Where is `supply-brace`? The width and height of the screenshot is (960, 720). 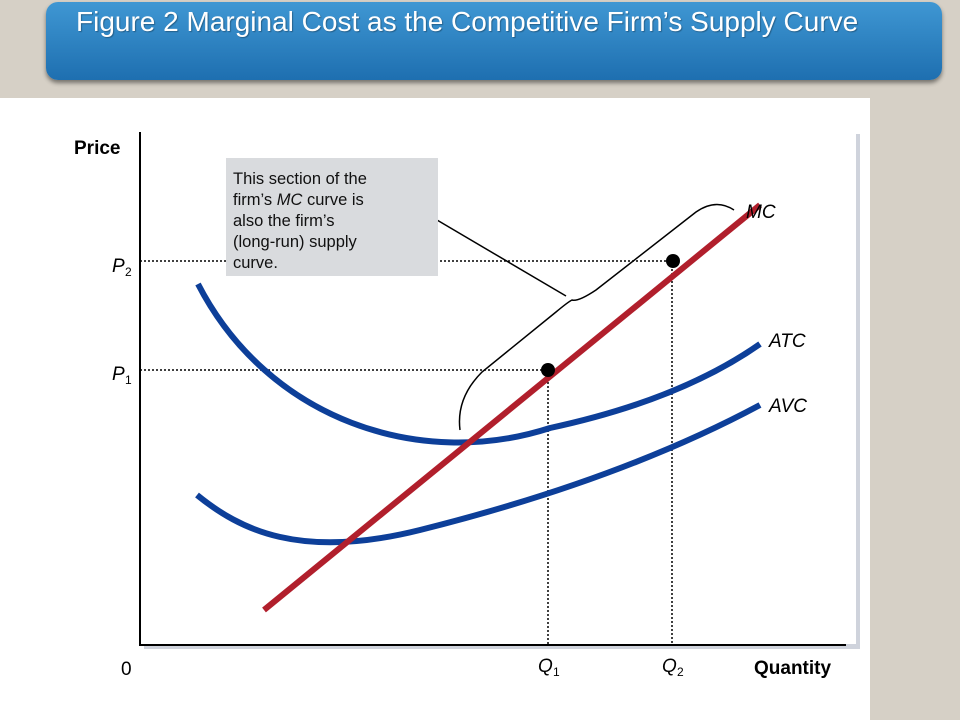
supply-brace is located at coordinates (596, 317).